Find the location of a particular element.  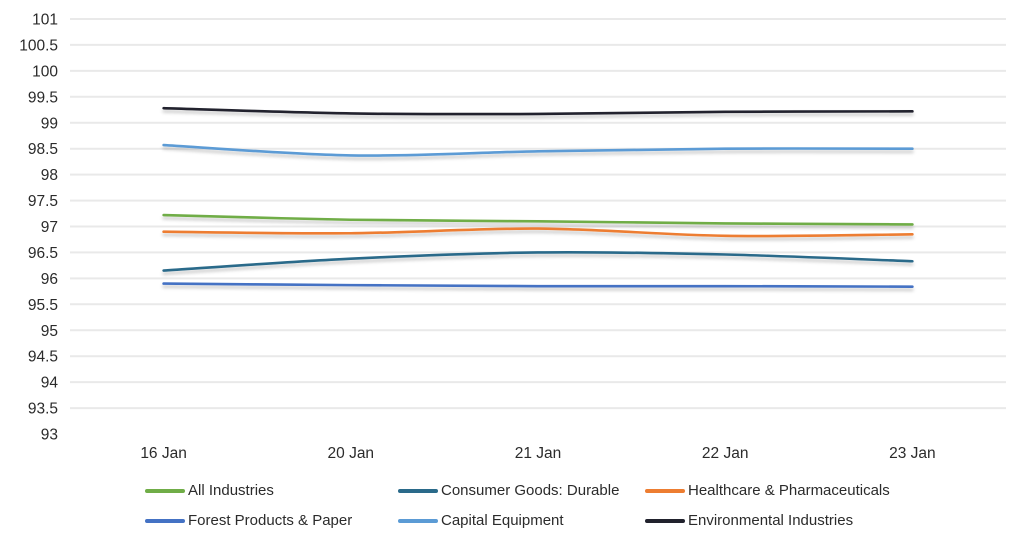

legend-label: Consumer Goods: Durable is located at coordinates (530, 490).